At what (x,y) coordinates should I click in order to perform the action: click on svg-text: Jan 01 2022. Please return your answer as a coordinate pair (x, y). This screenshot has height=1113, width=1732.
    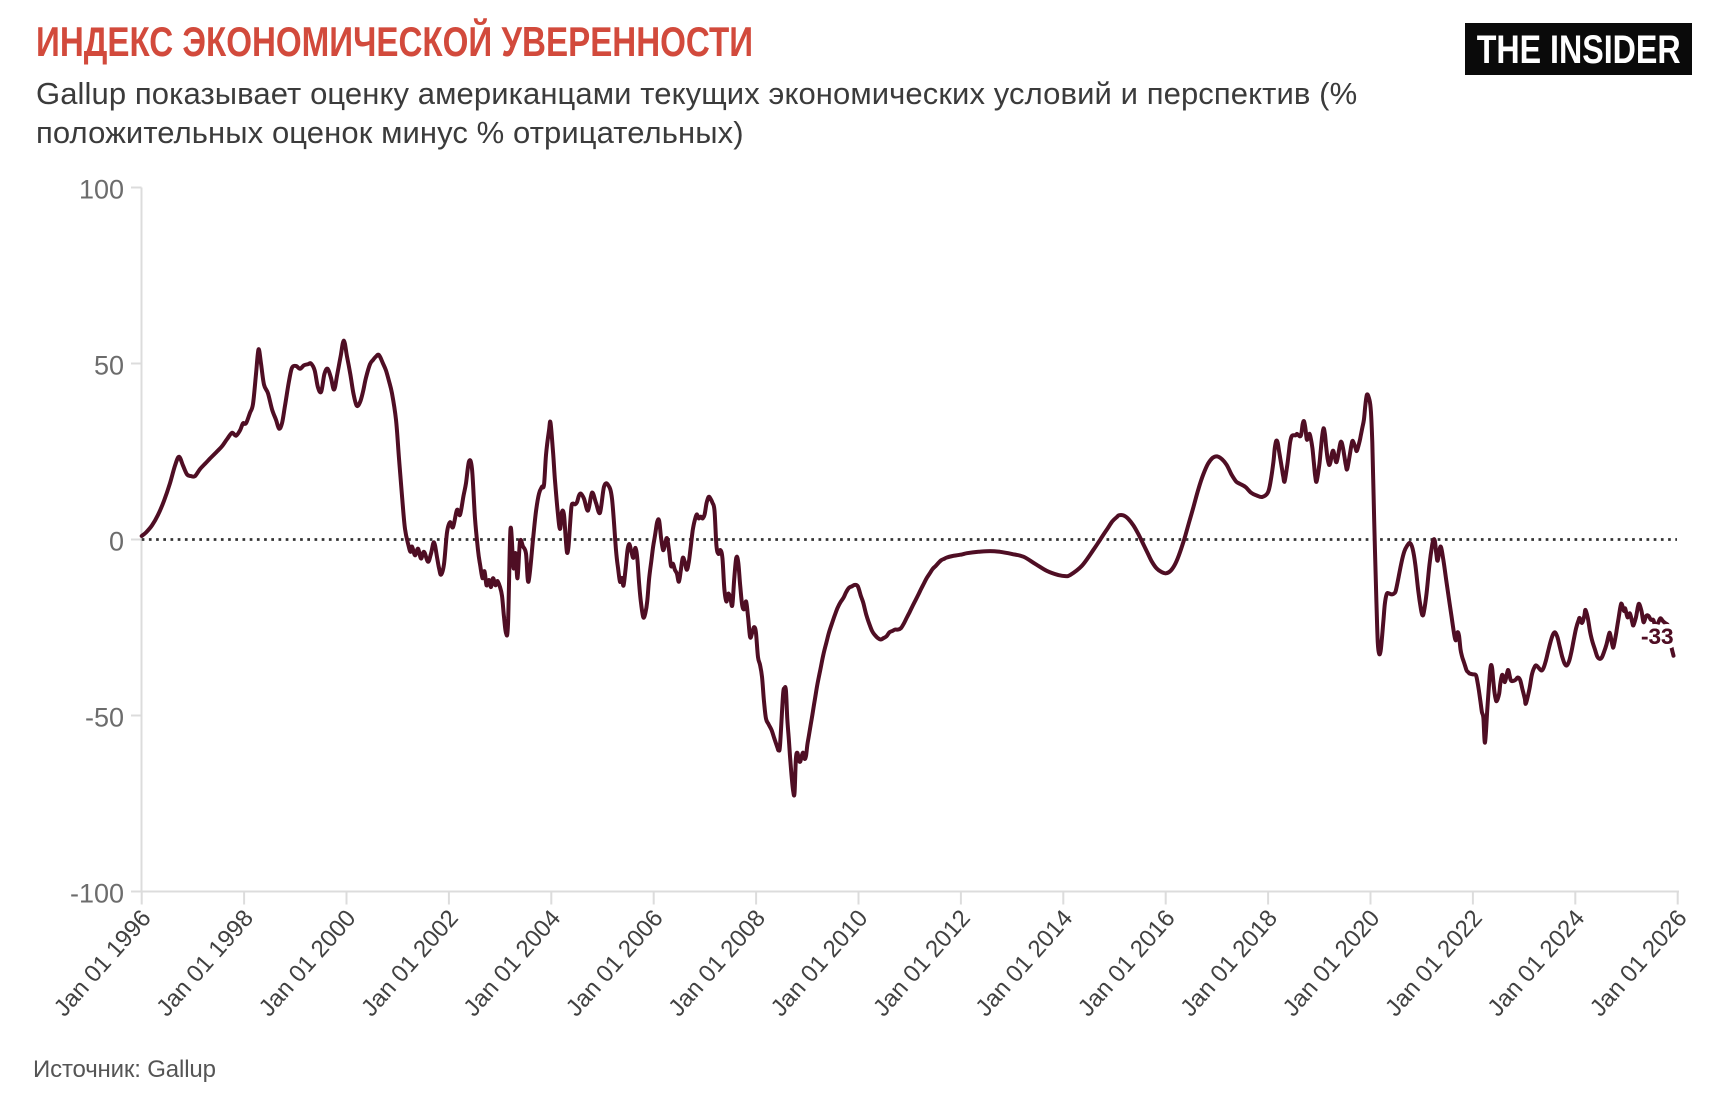
    Looking at the image, I should click on (1434, 963).